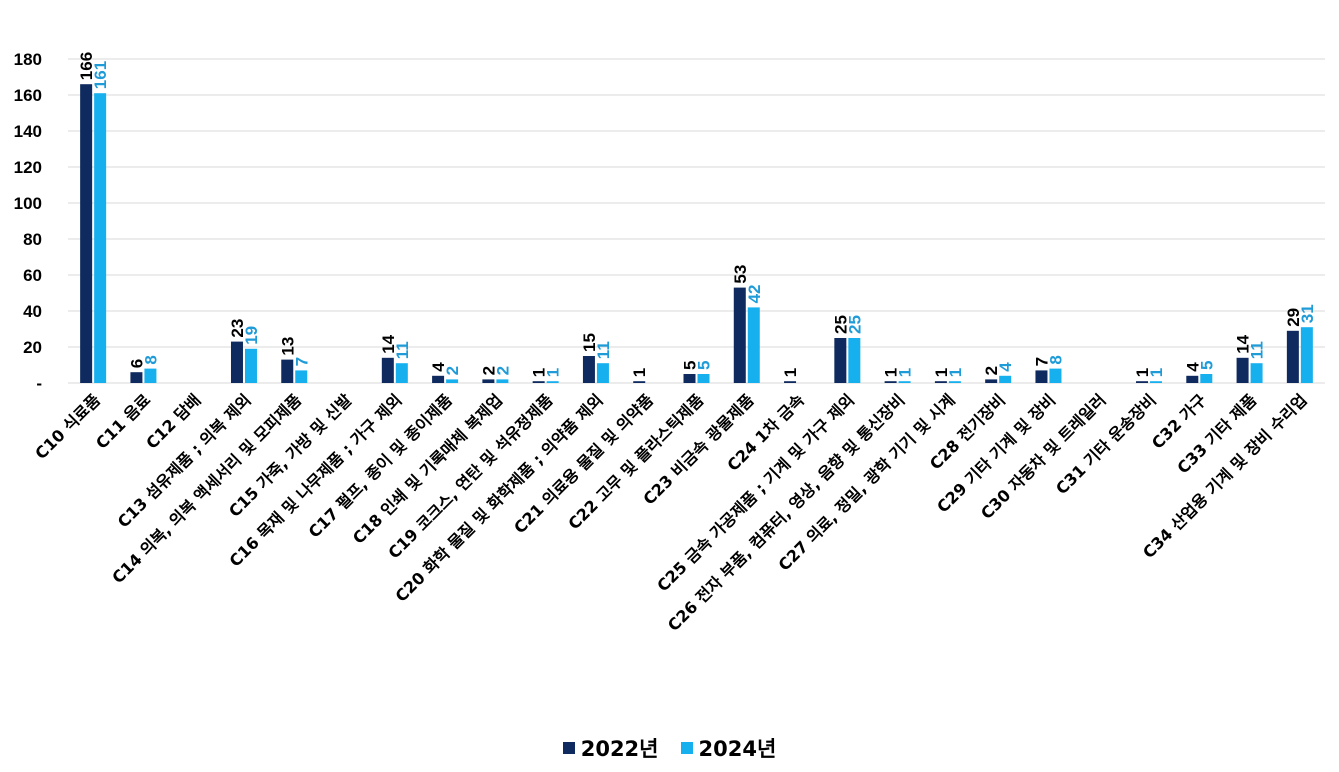  Describe the element at coordinates (86, 66) in the screenshot. I see `data-label-2022: 166` at that location.